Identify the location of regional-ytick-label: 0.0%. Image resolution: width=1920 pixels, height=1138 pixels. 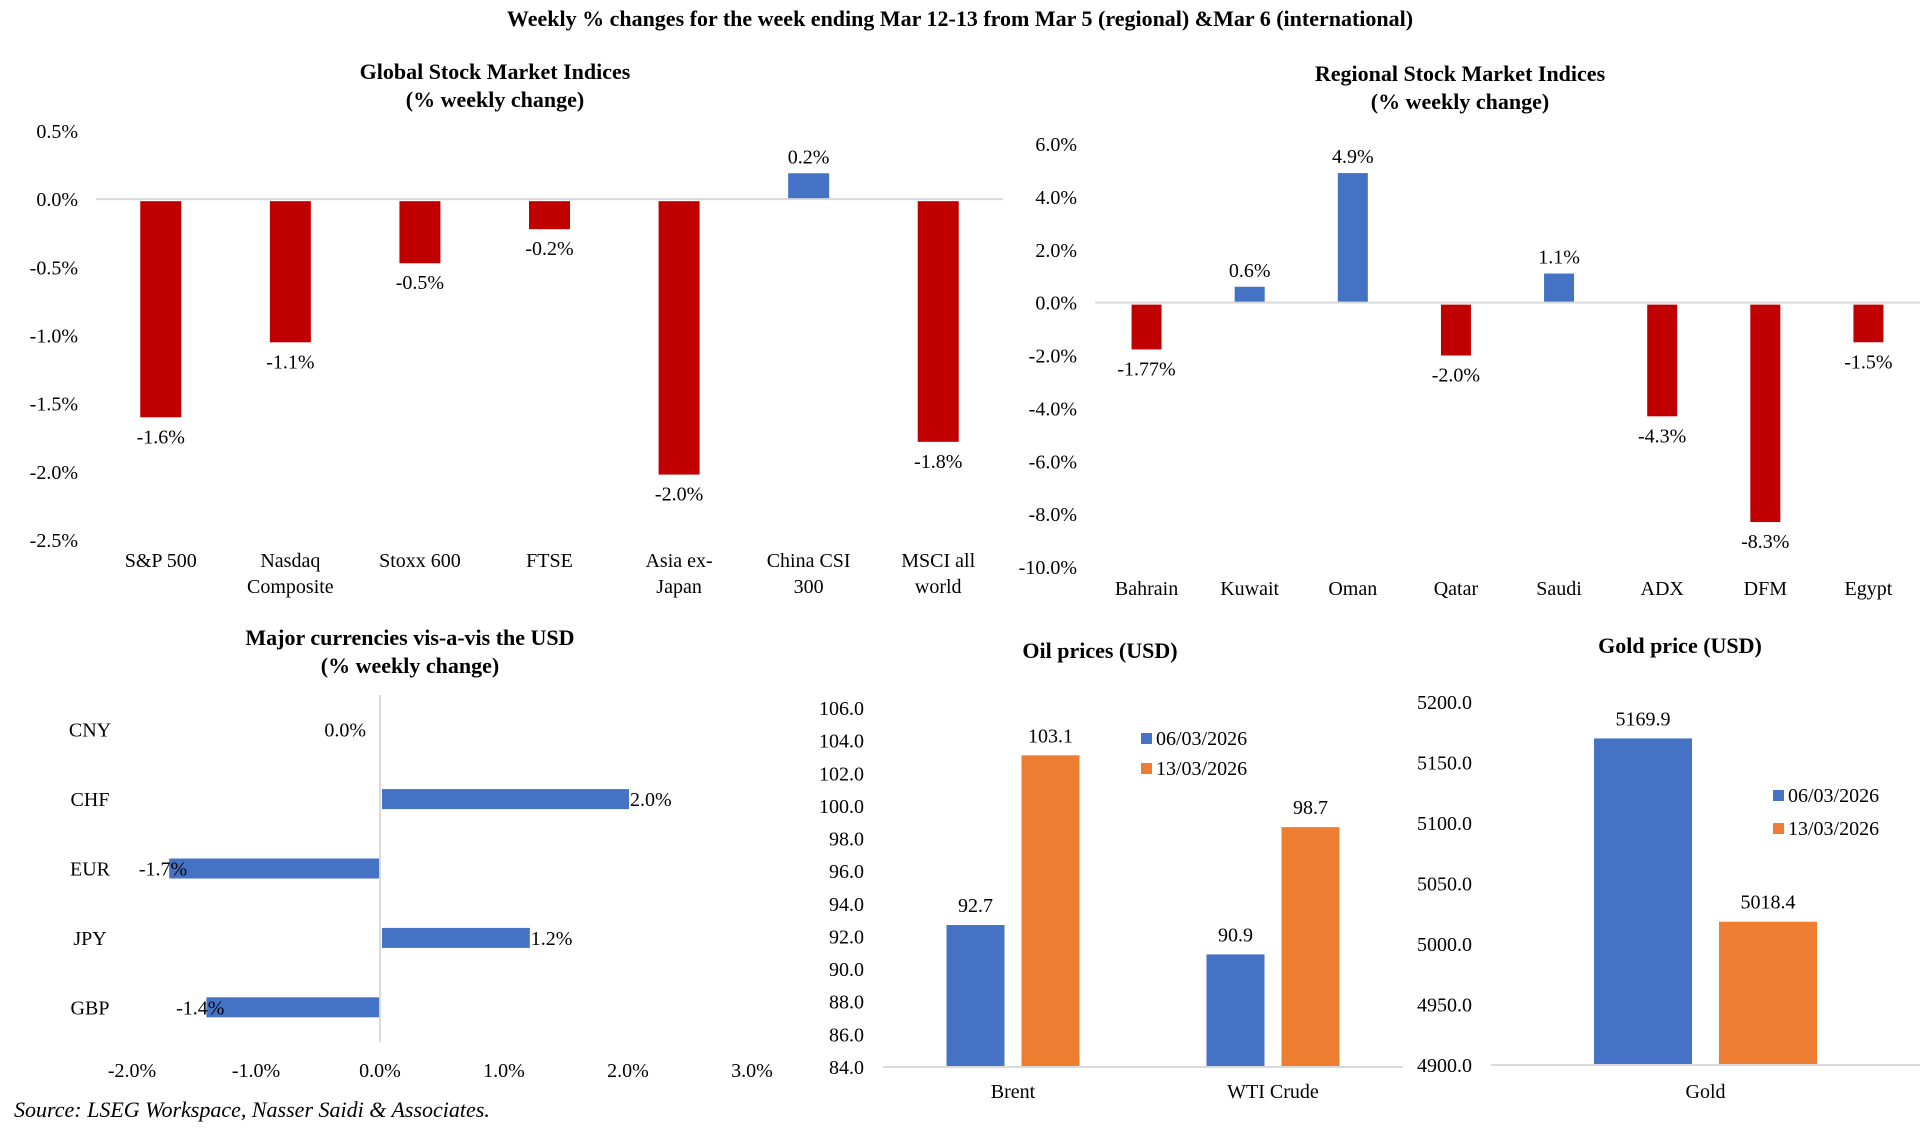
(1056, 304).